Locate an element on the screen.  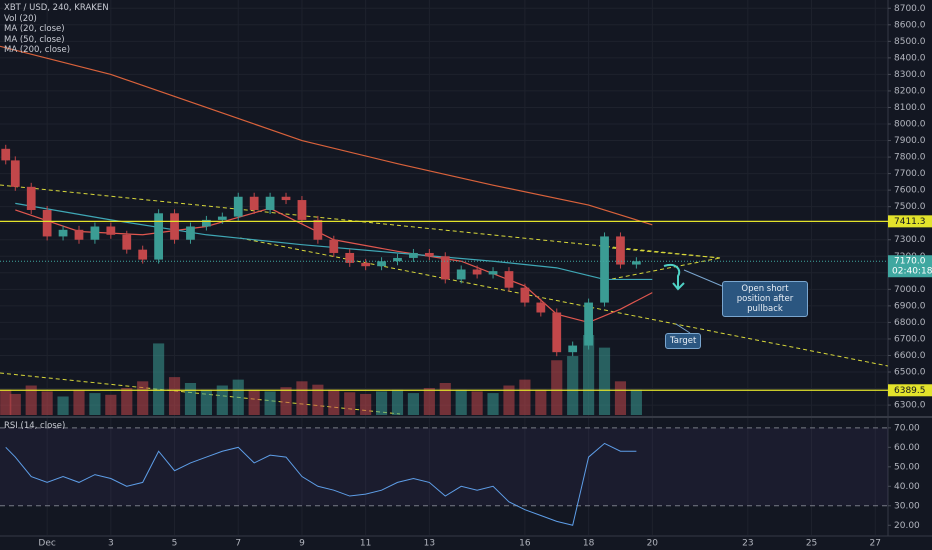
rsi-tick-label: 20.00 is located at coordinates (907, 526).